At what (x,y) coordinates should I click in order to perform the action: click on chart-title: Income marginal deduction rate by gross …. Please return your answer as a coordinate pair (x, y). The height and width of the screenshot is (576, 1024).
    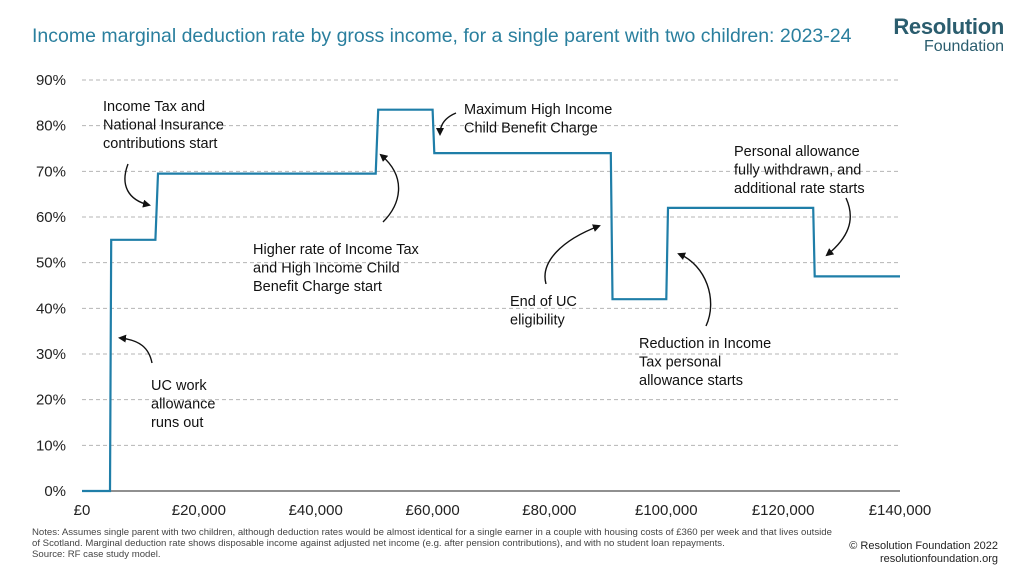
    Looking at the image, I should click on (442, 36).